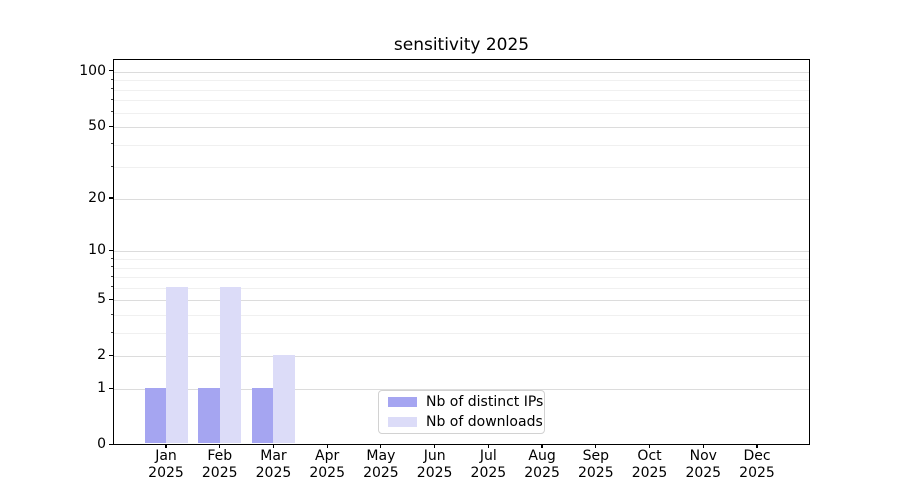  Describe the element at coordinates (649, 465) in the screenshot. I see `x-tick-label: Oct 2025` at that location.